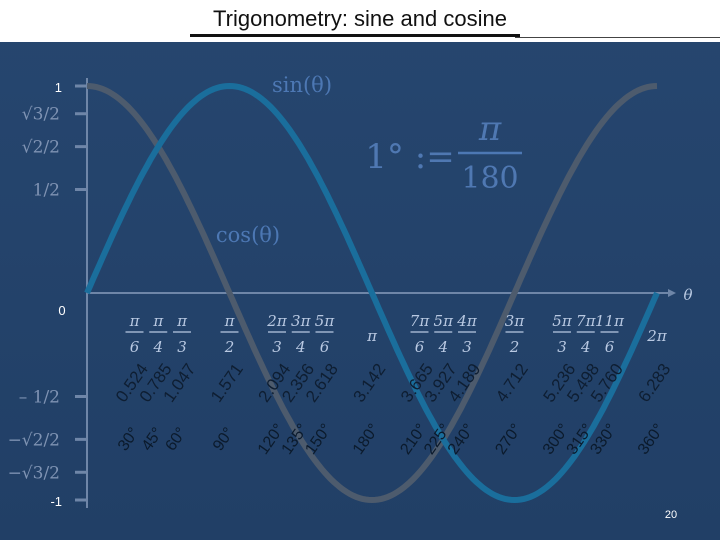 The height and width of the screenshot is (540, 720). I want to click on cosine-label: cos(θ), so click(248, 235).